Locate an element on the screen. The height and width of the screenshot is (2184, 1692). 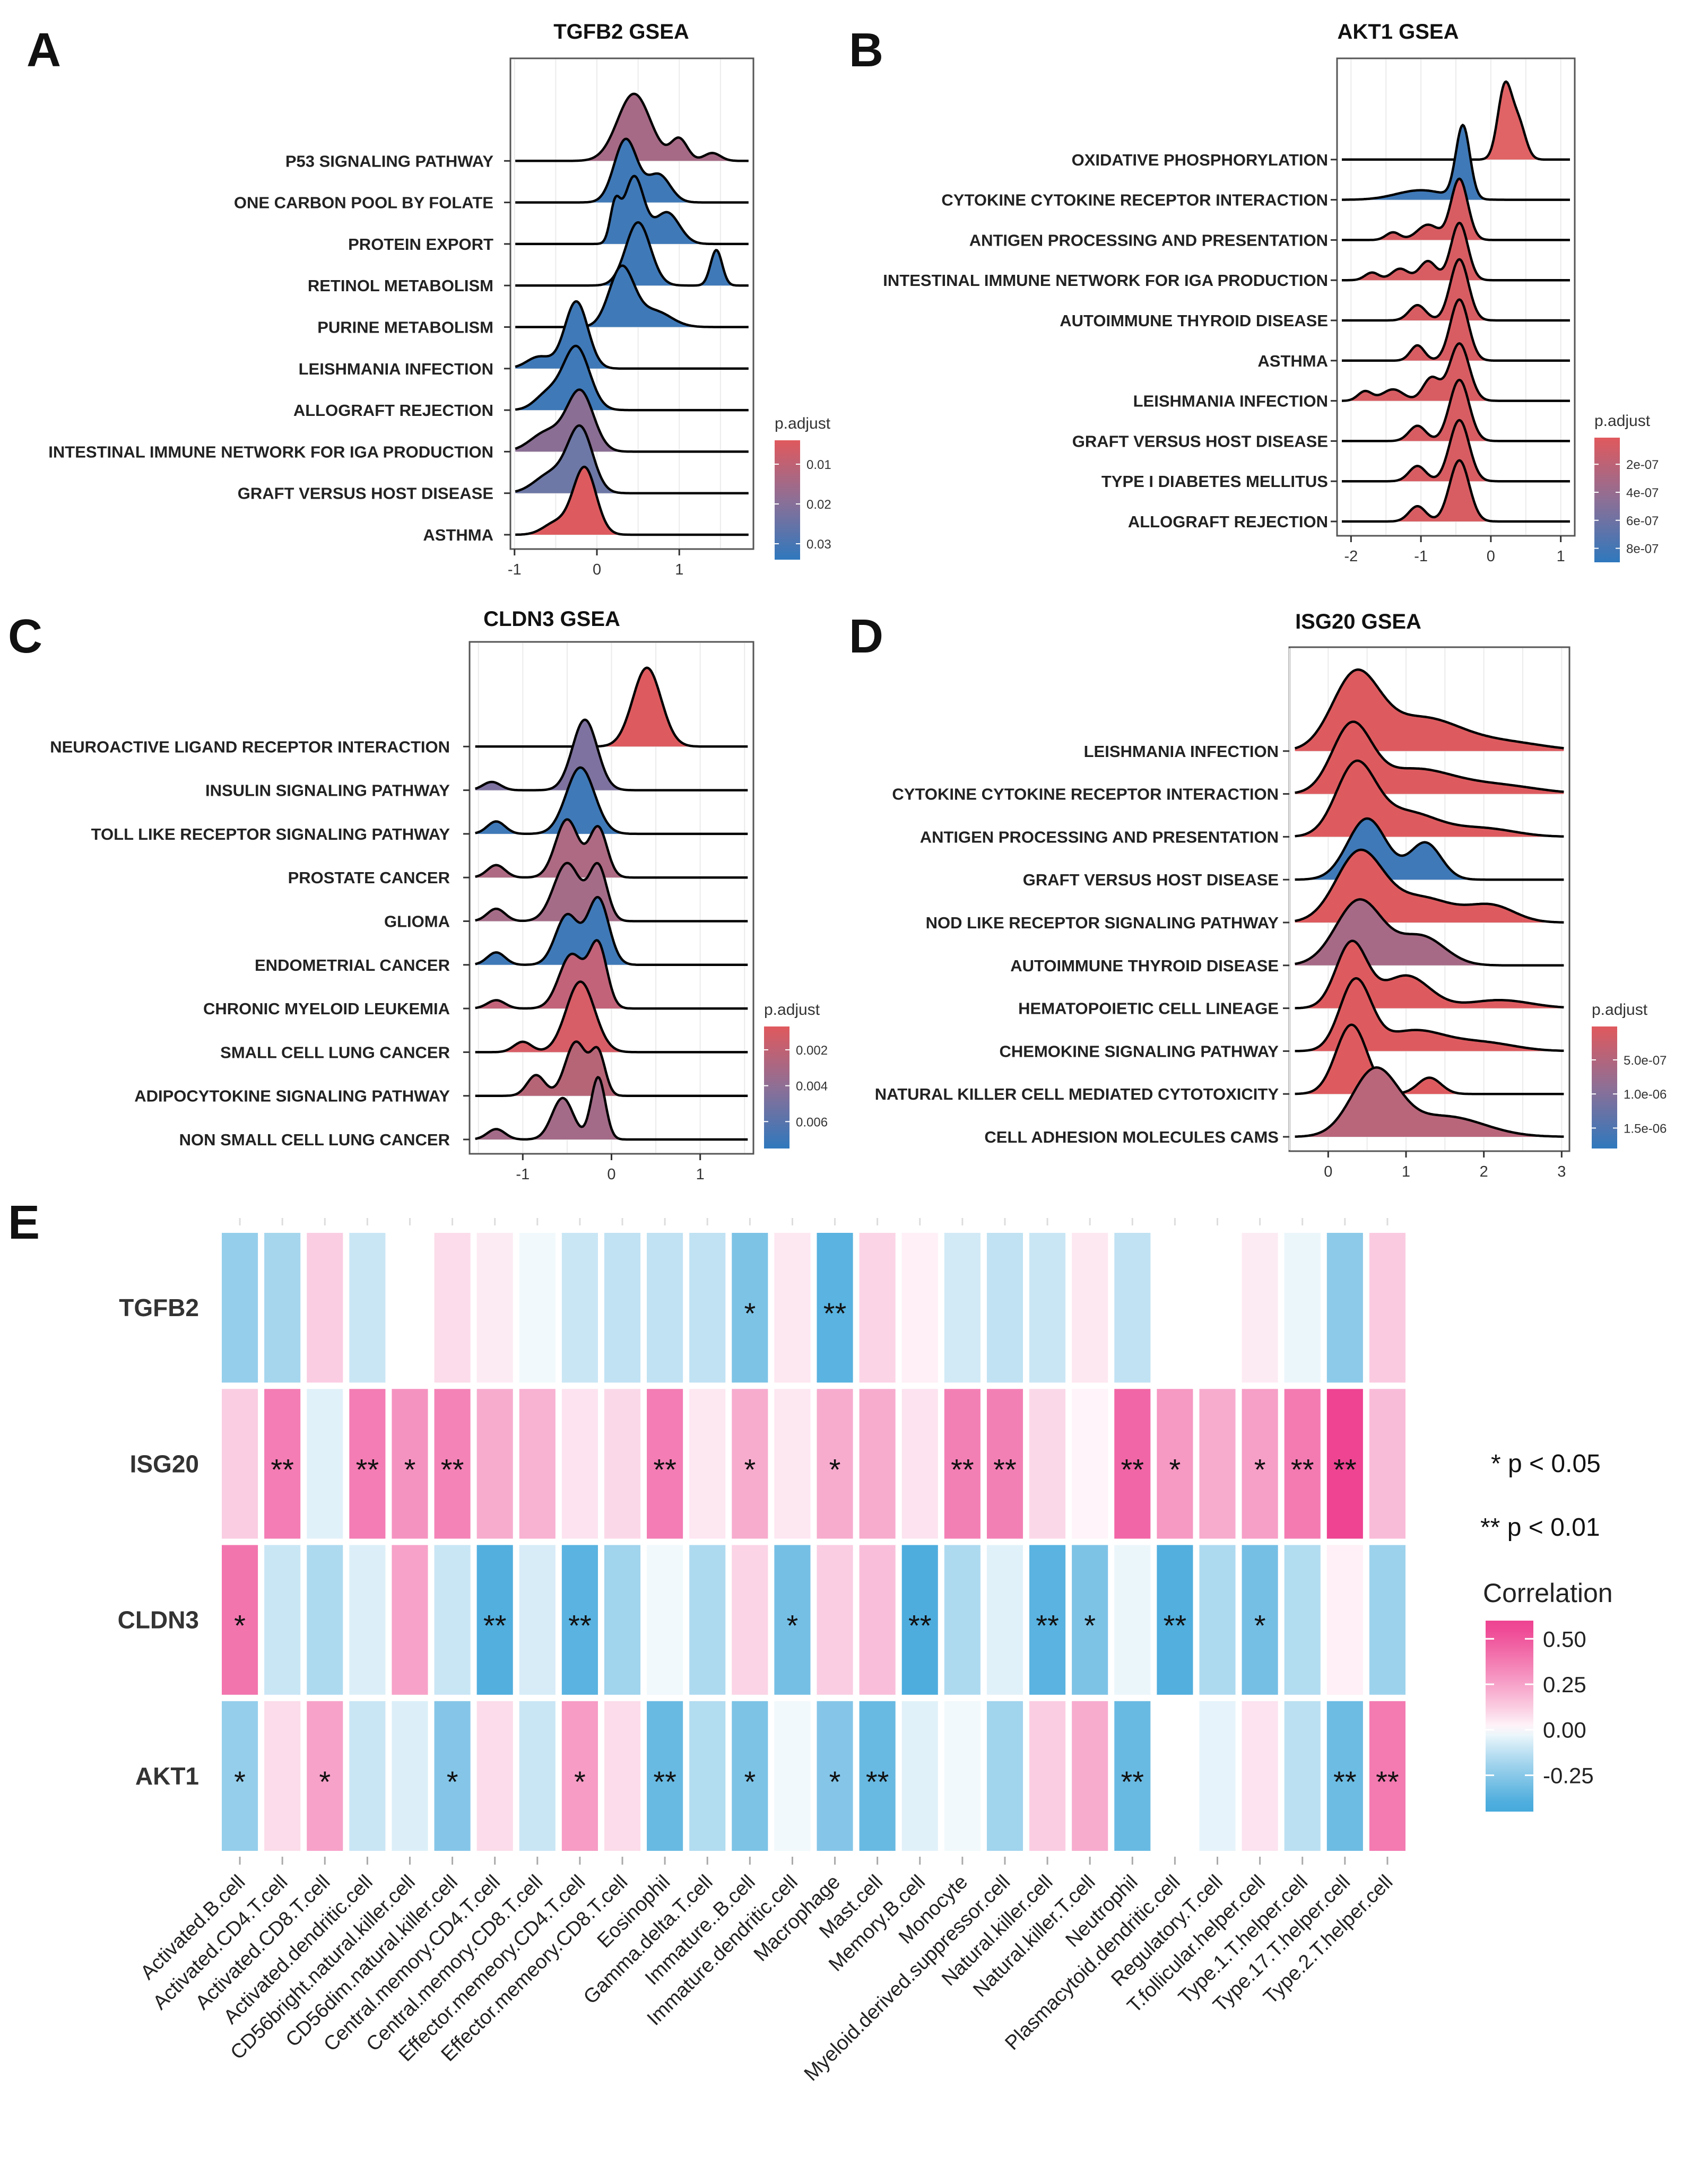
colorbar-tick-label: 0.00 is located at coordinates (1564, 1730).